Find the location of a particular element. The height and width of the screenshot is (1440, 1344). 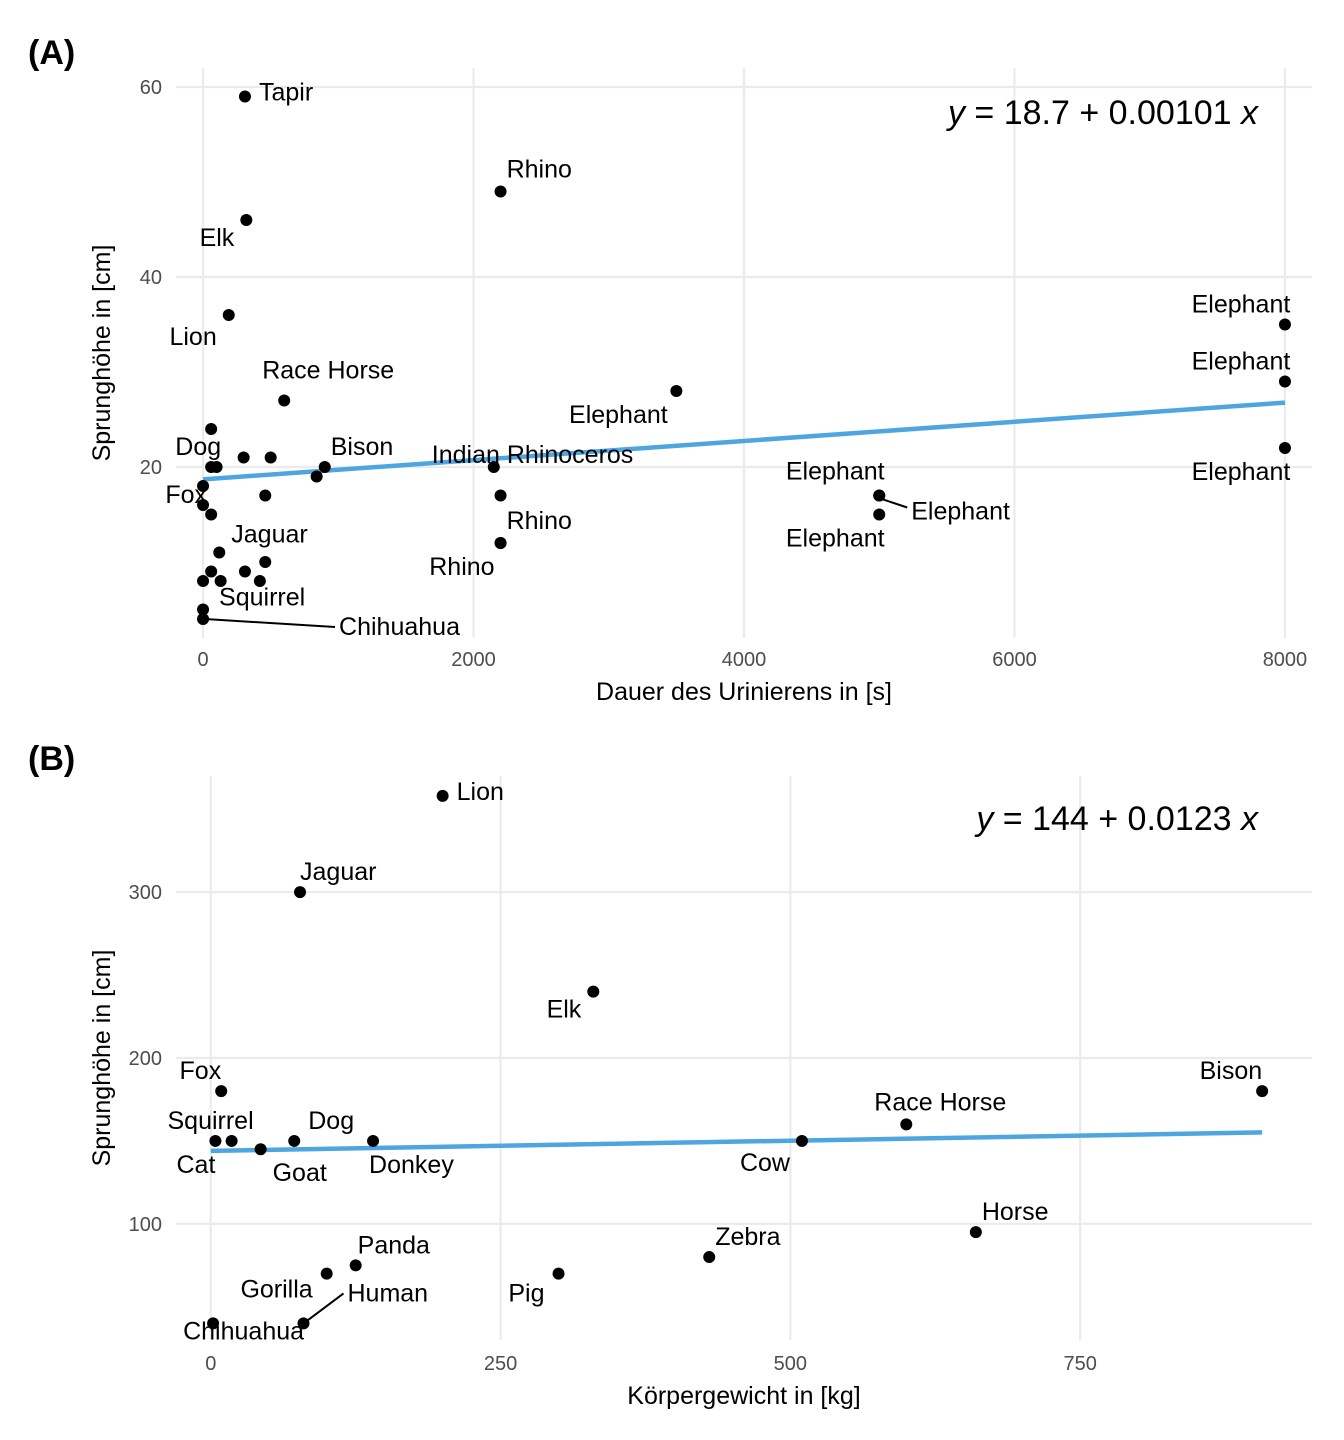

y-tick-label: 200 is located at coordinates (145, 1059).